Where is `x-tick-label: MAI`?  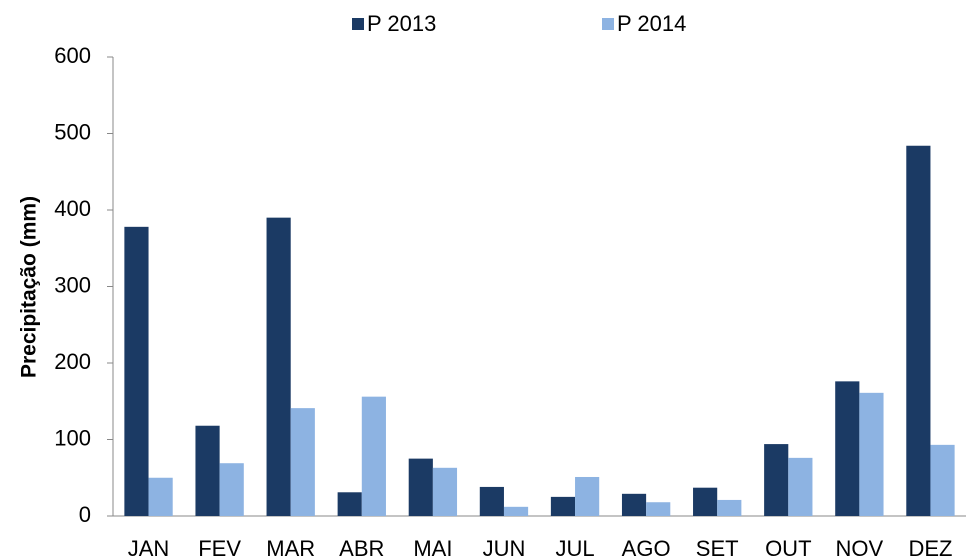
x-tick-label: MAI is located at coordinates (432, 547).